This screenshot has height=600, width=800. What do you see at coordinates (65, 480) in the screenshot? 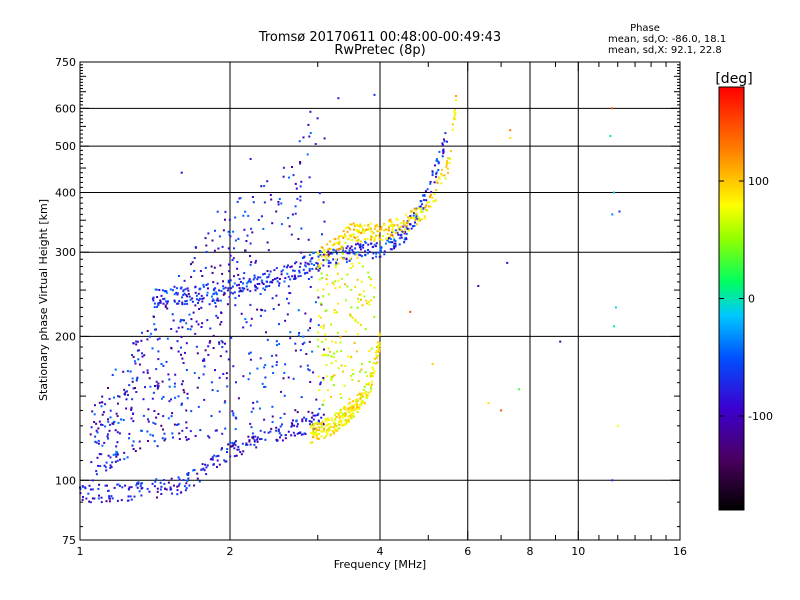
I see `y-tick-label: 100` at bounding box center [65, 480].